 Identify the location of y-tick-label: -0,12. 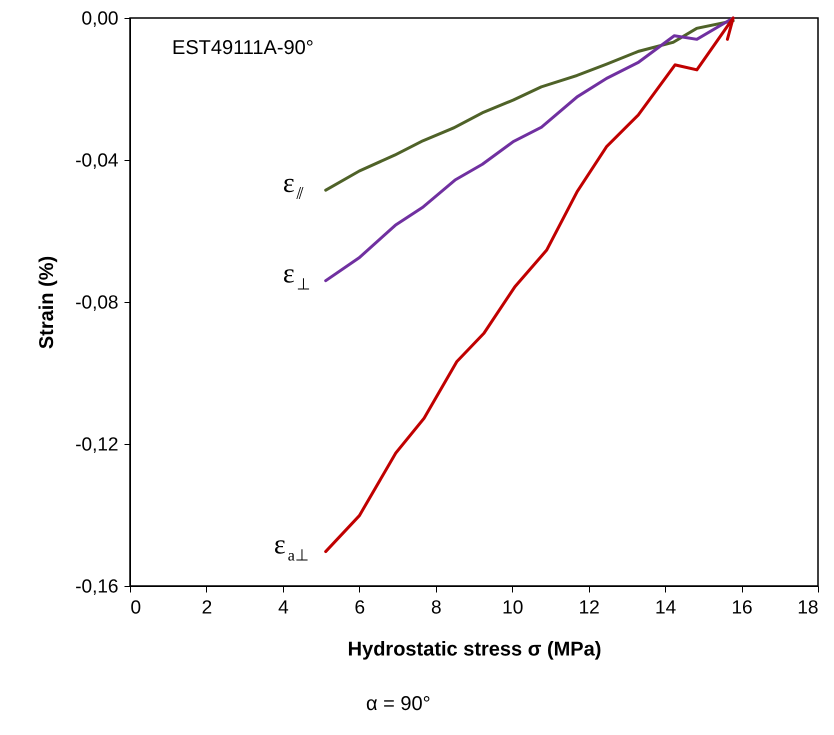
(96, 445).